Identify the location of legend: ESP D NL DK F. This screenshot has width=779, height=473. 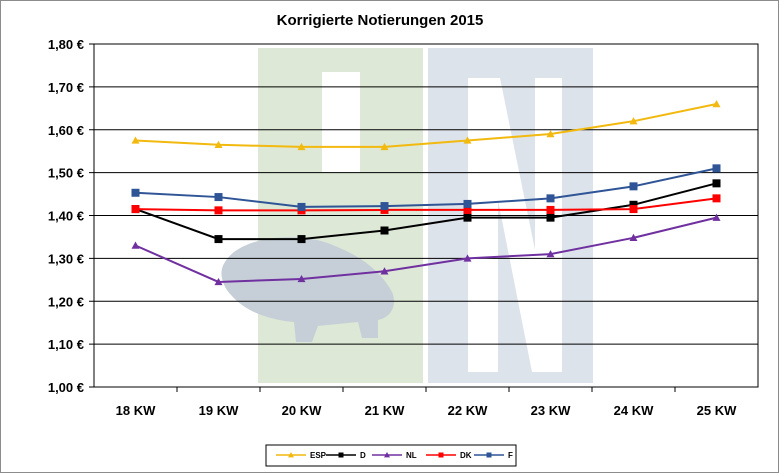
(394, 455).